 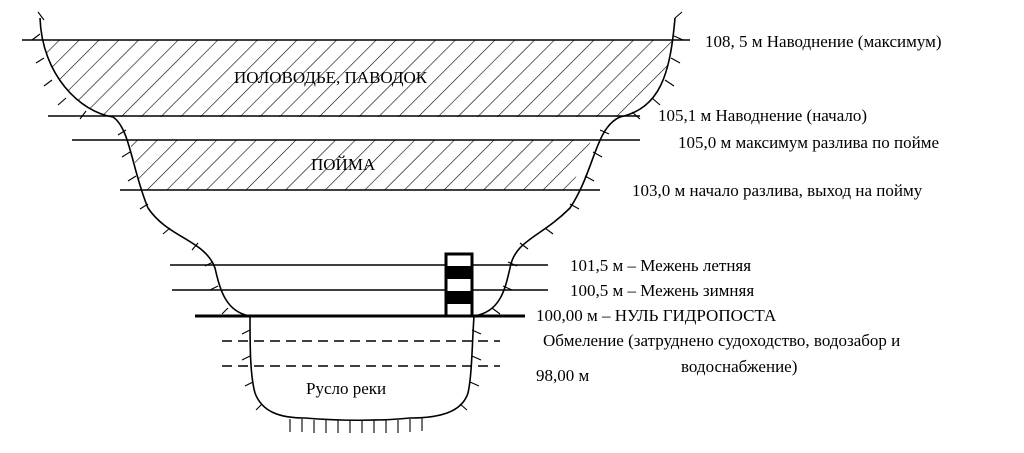 I want to click on channel-label: Русло реки, so click(x=346, y=388).